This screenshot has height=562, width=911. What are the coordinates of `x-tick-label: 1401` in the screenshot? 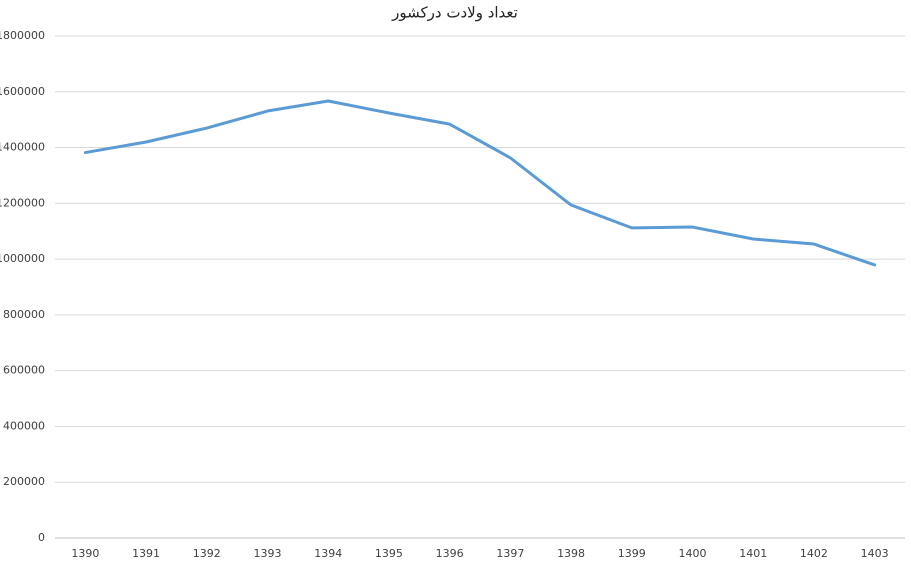 It's located at (753, 553).